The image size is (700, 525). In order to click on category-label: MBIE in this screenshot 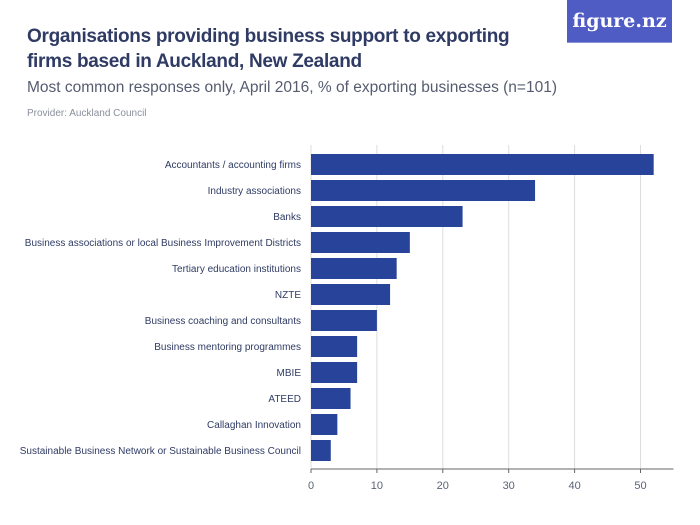, I will do `click(289, 373)`.